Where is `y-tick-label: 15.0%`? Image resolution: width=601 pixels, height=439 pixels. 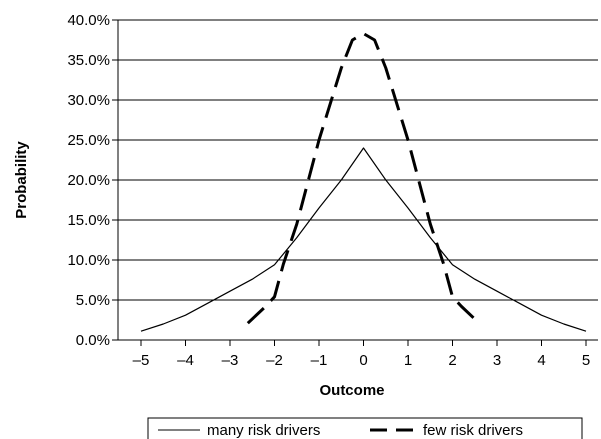 y-tick-label: 15.0% is located at coordinates (88, 220).